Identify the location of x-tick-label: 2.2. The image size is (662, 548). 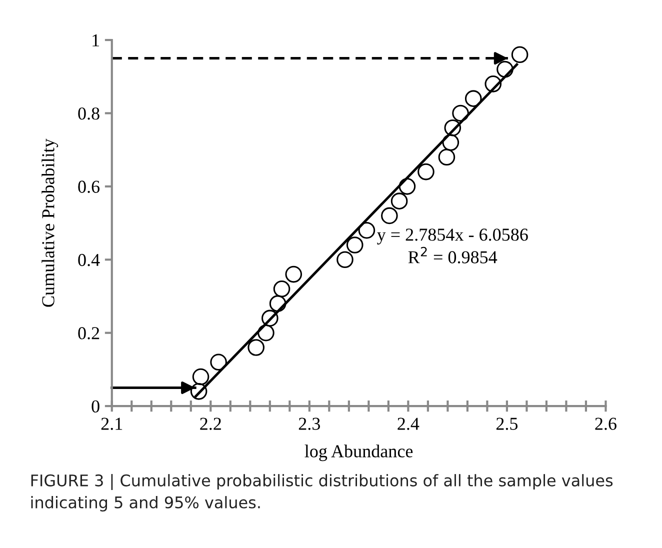
(210, 424).